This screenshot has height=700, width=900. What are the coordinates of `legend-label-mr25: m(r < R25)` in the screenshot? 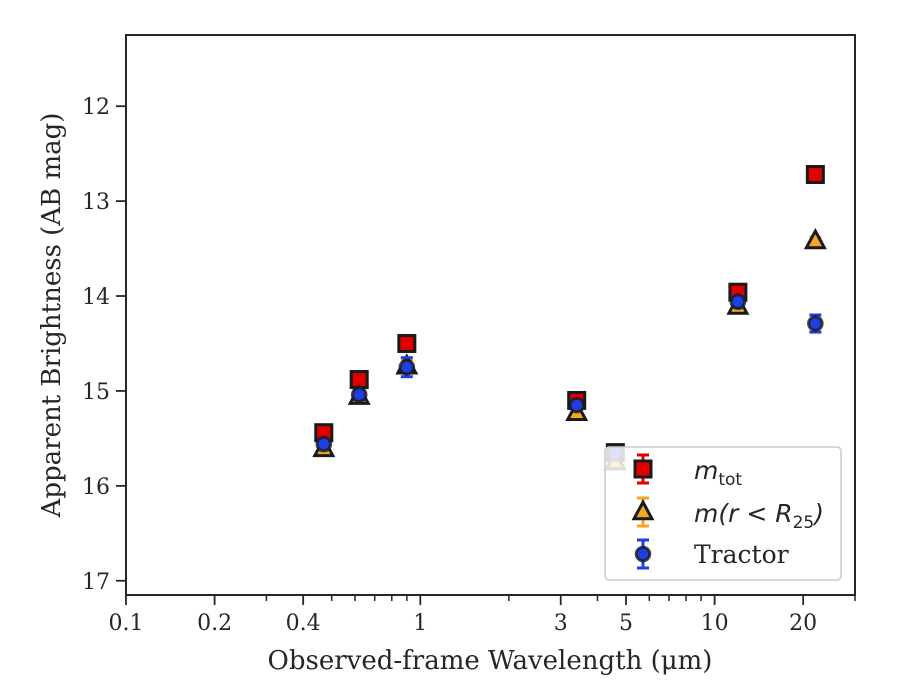 It's located at (759, 516).